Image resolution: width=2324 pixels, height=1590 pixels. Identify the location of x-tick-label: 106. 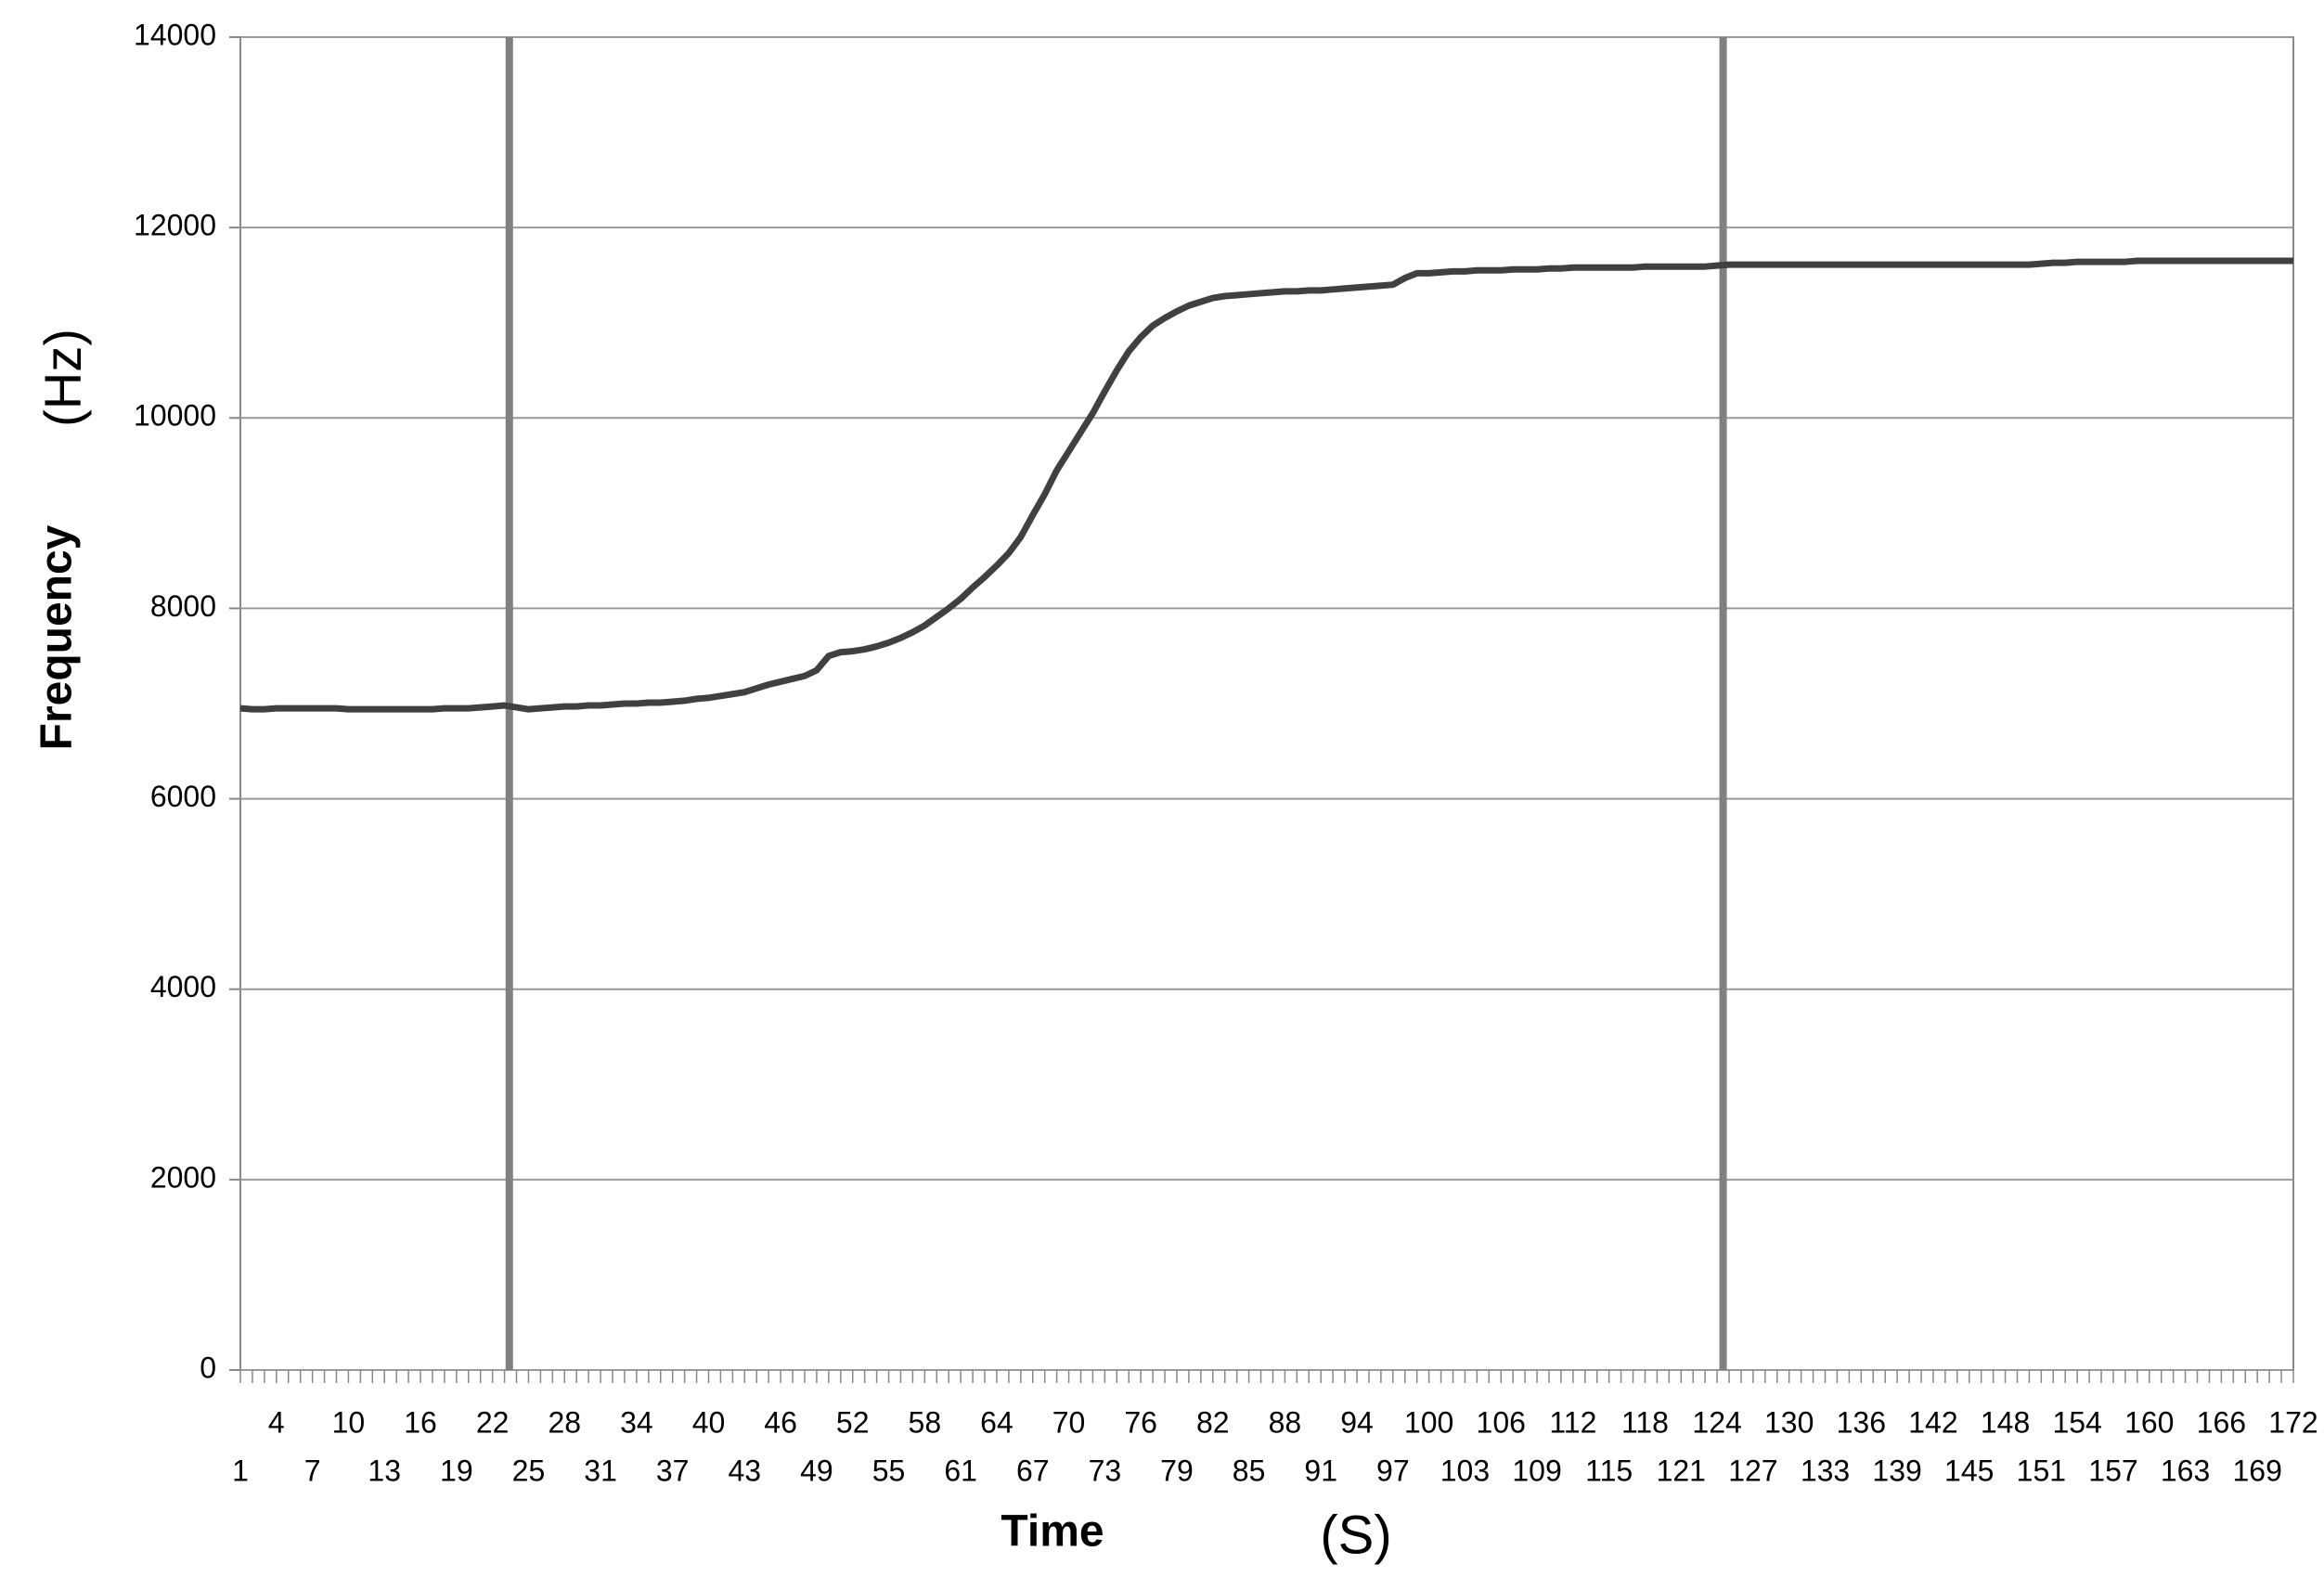
(1502, 1422).